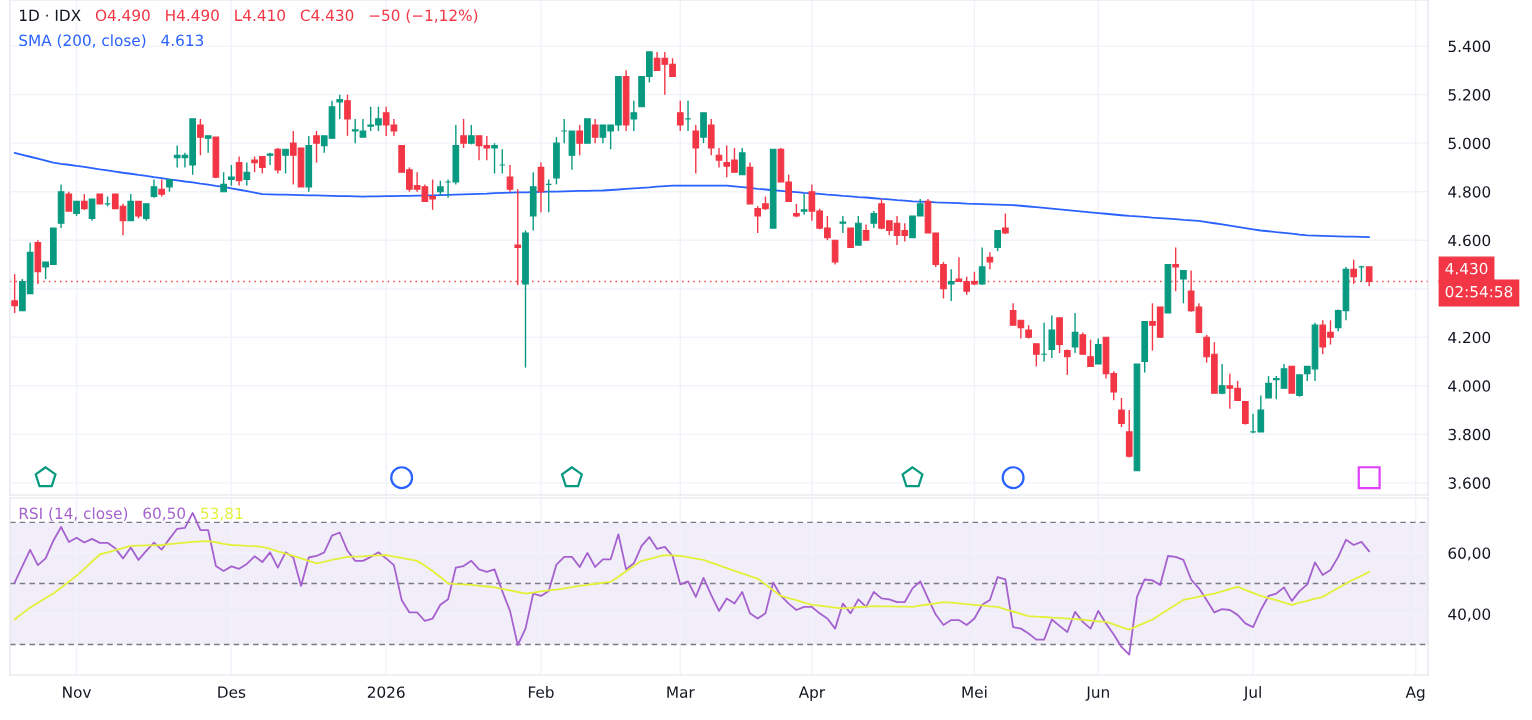 The height and width of the screenshot is (720, 1532). I want to click on text: 02:54:58, so click(1479, 291).